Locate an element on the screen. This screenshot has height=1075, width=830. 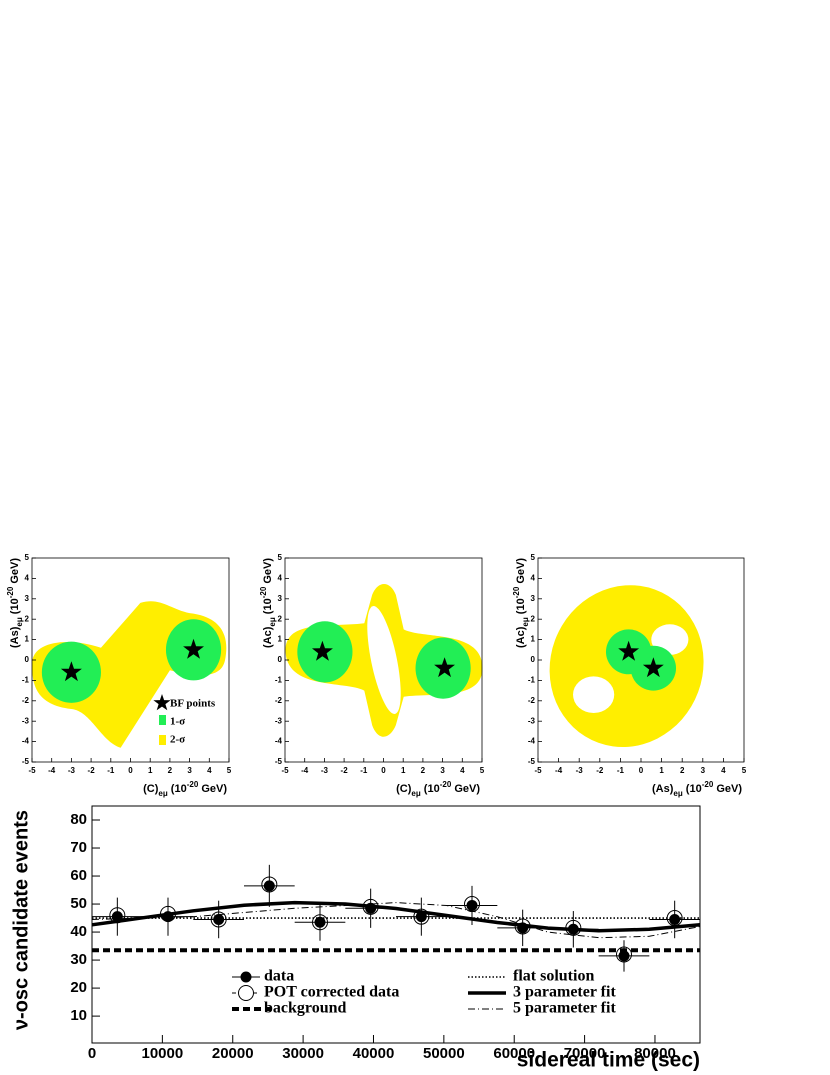
axis-label: (Ac)eμ (10-20 GeV) is located at coordinates (268, 603).